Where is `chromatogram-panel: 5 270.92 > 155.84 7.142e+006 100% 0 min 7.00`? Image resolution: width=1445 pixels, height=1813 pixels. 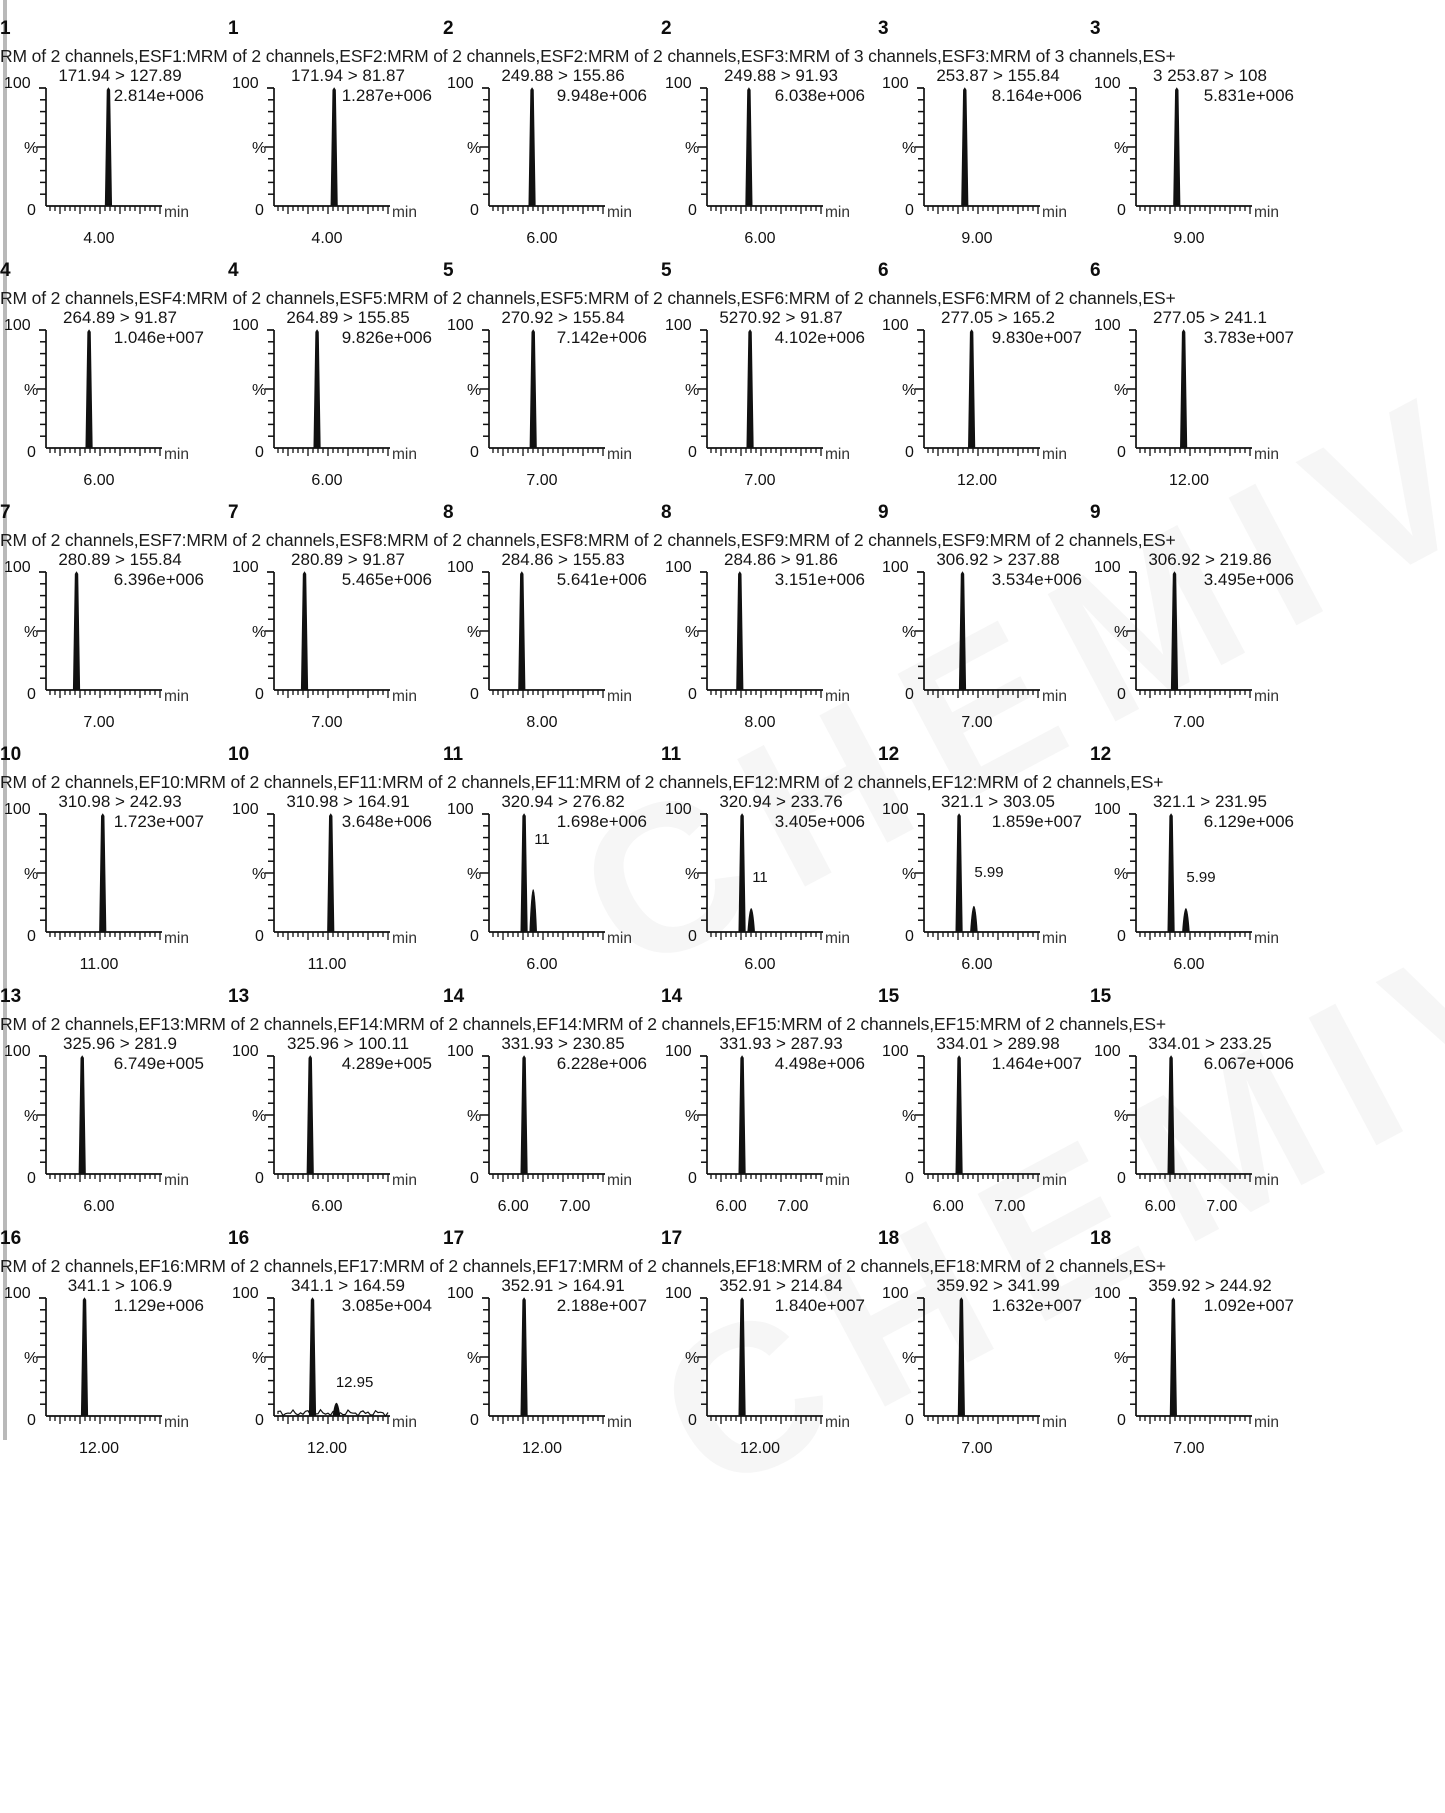 chromatogram-panel: 5 270.92 > 155.84 7.142e+006 100% 0 min 7.00 is located at coordinates (546, 381).